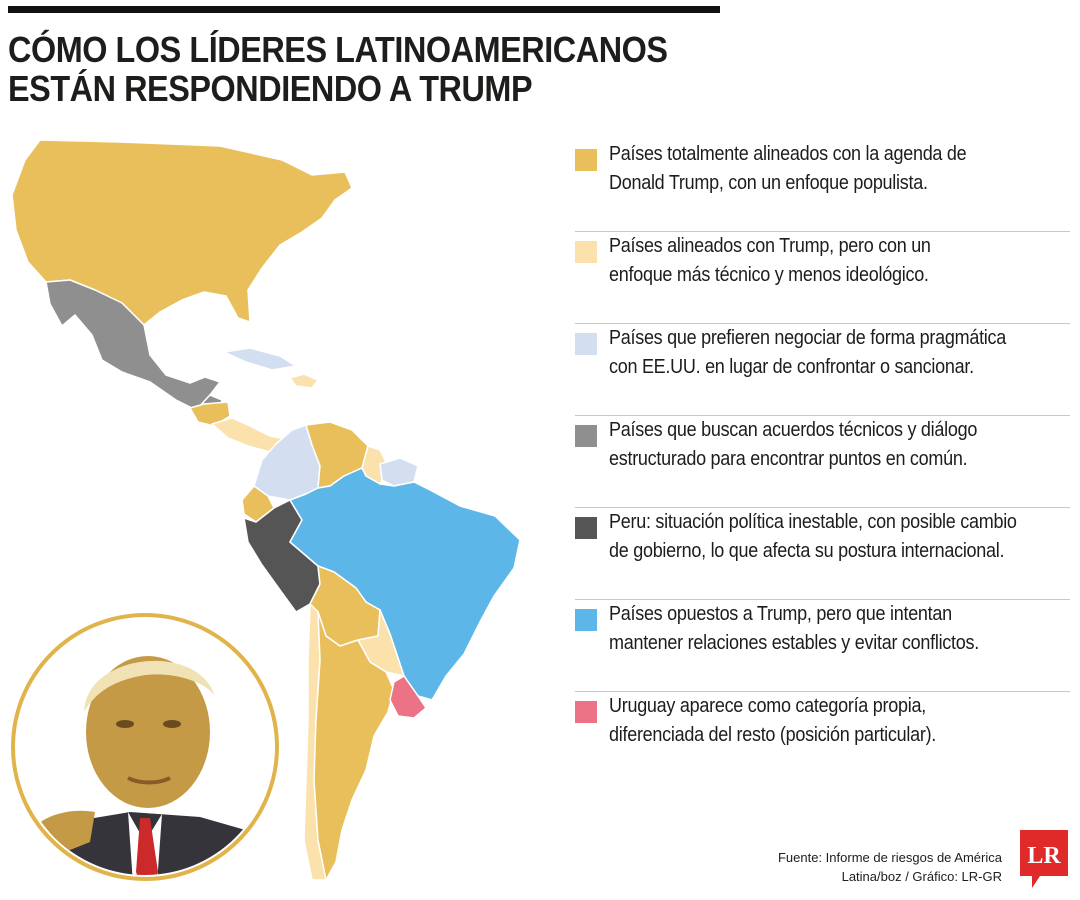 The image size is (1080, 900). What do you see at coordinates (586, 160) in the screenshot?
I see `legend-swatch-populist-aligned` at bounding box center [586, 160].